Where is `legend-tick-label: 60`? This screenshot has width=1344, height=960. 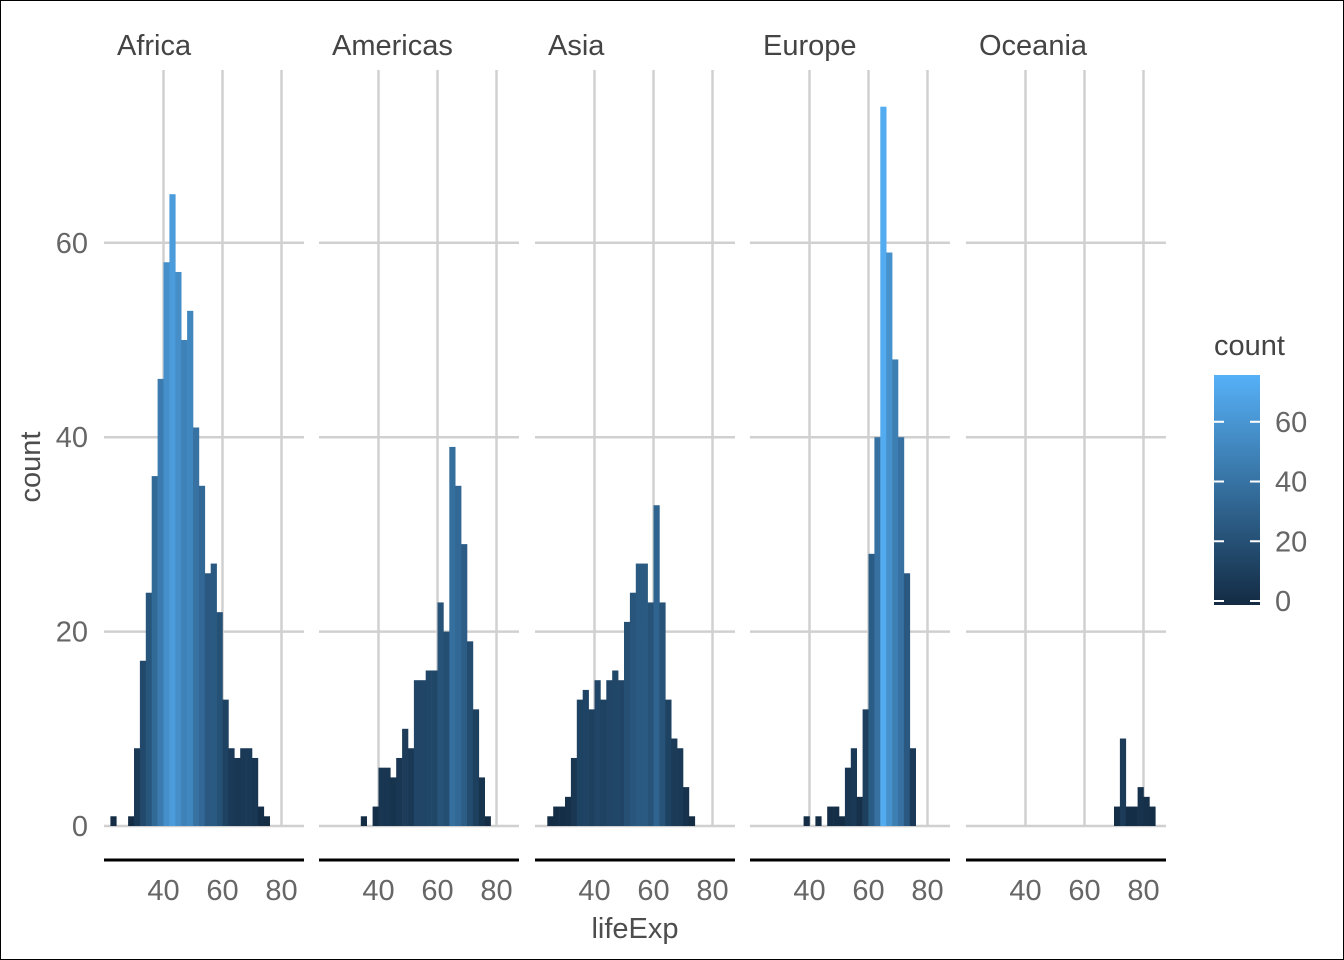 legend-tick-label: 60 is located at coordinates (1291, 423).